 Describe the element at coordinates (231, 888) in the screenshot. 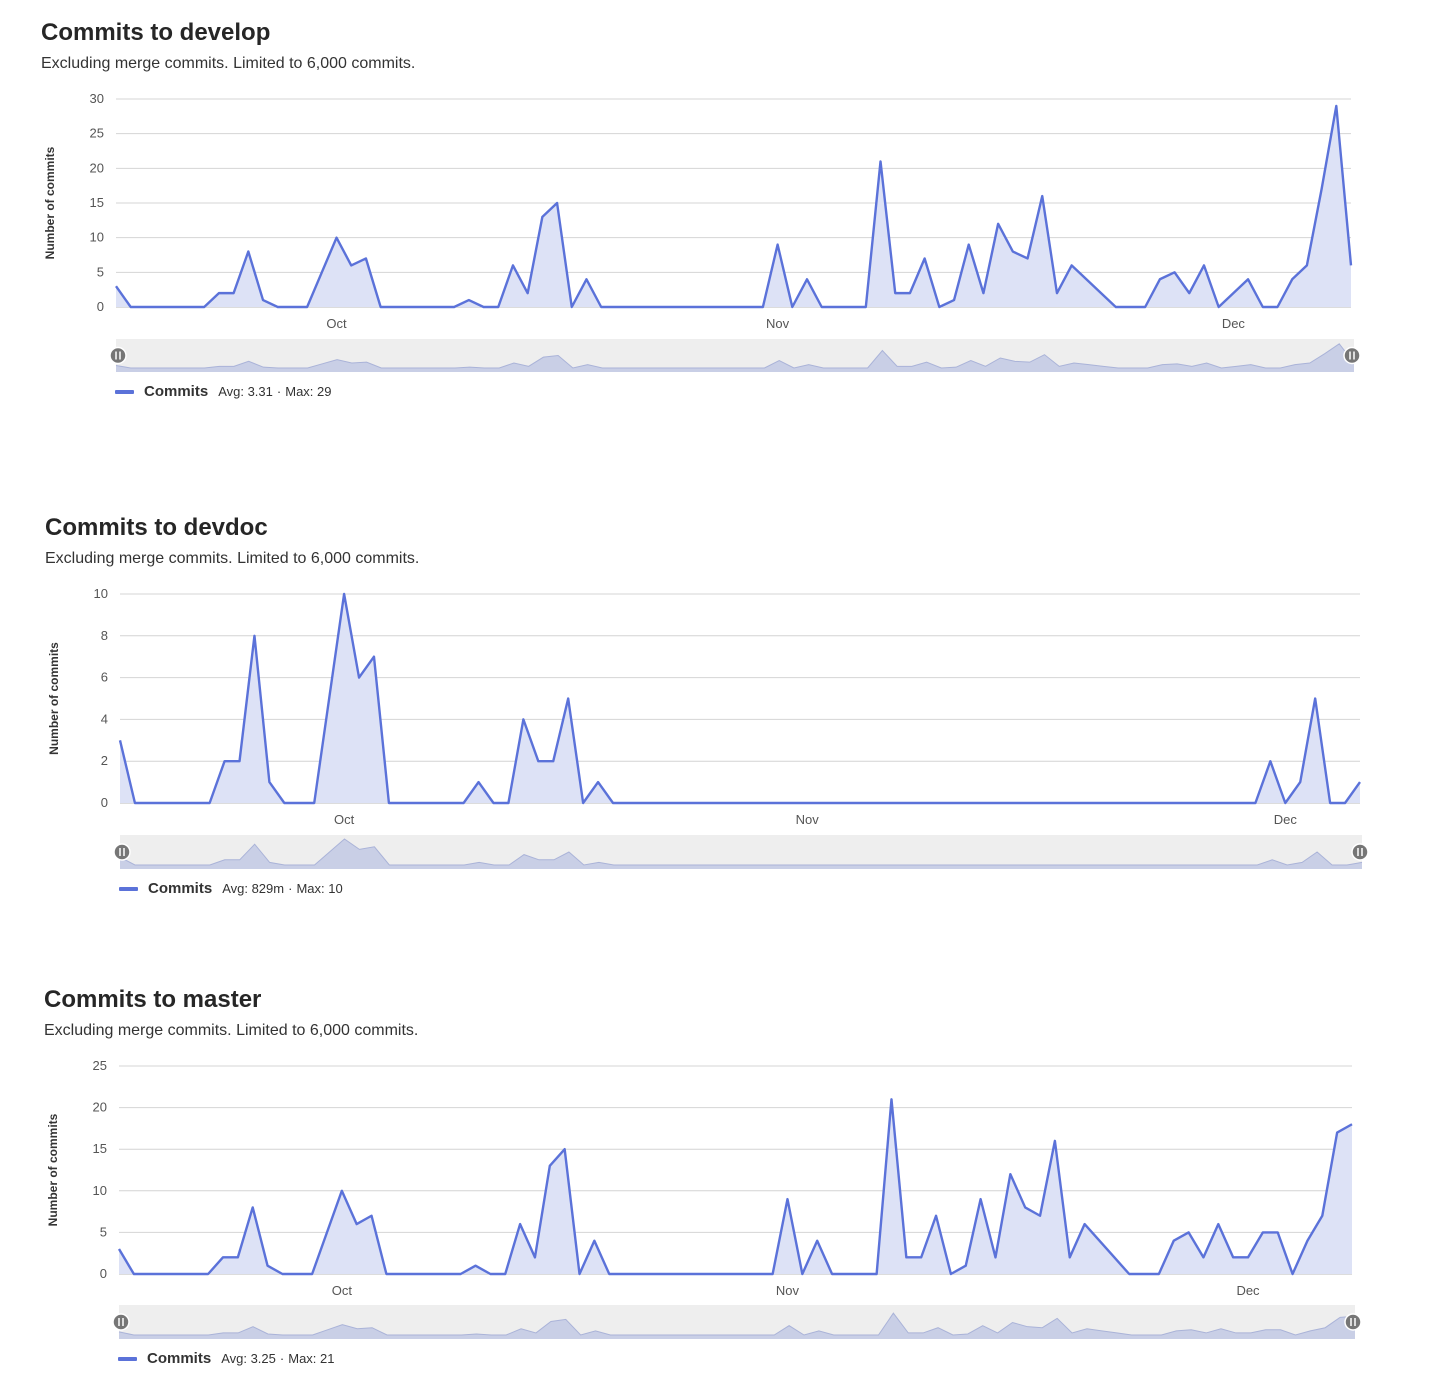

I see `legend: Commits Avg: 829m · Max: 10` at that location.